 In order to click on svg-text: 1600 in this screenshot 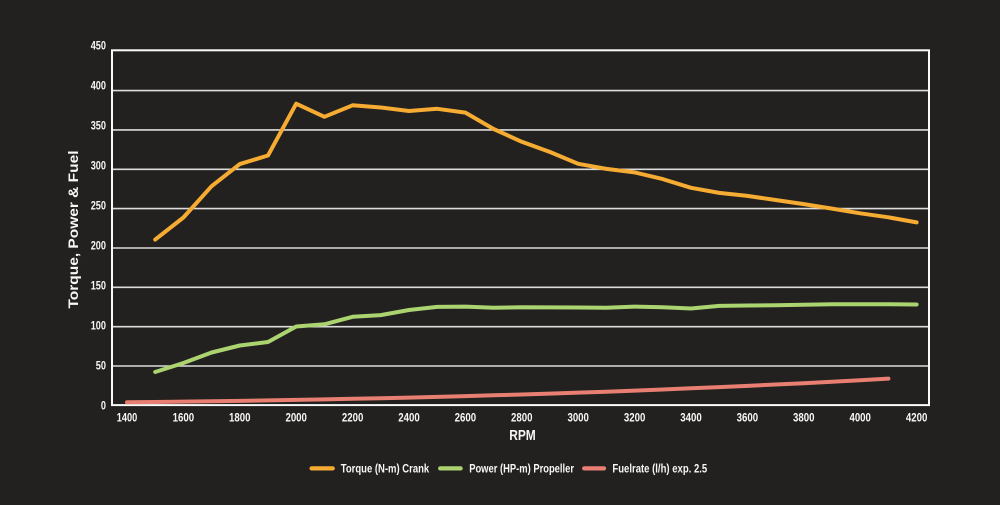, I will do `click(184, 418)`.